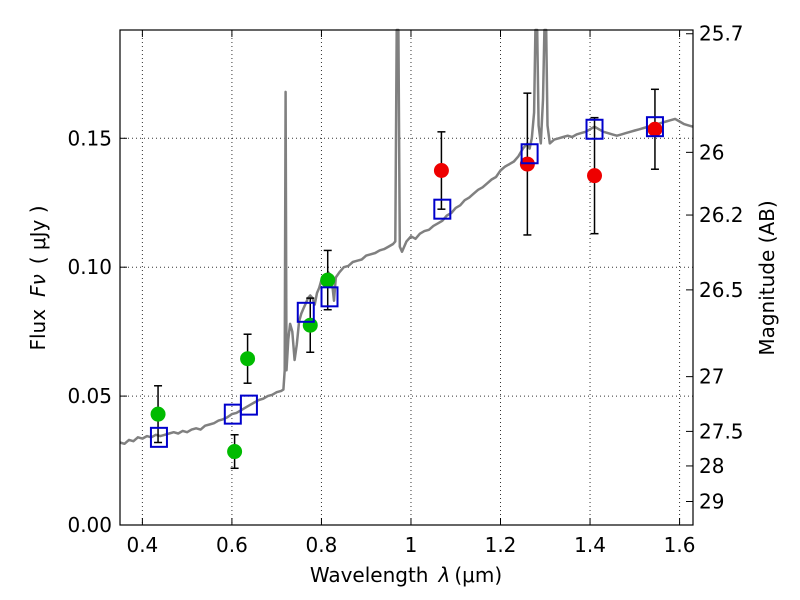 Image resolution: width=800 pixels, height=600 pixels. Describe the element at coordinates (711, 466) in the screenshot. I see `y-right-tick-label: 28` at that location.